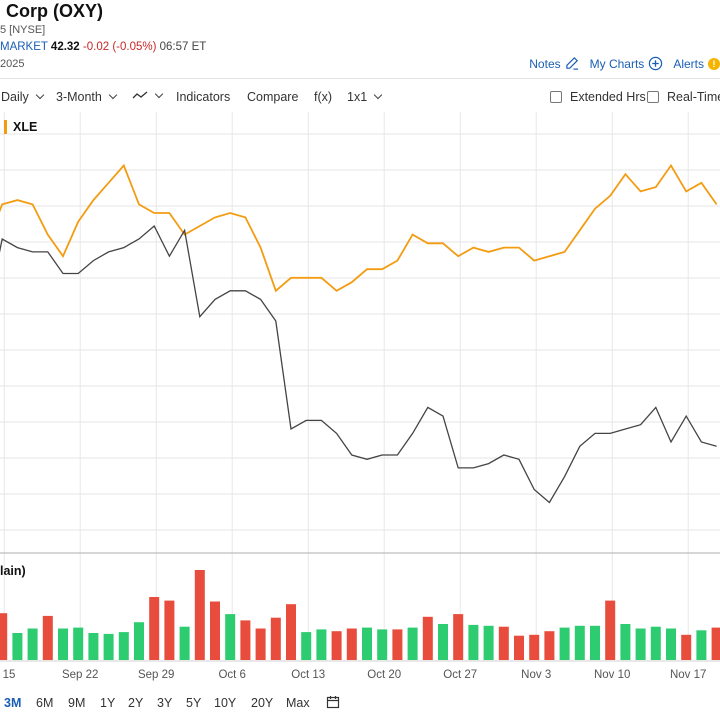 The height and width of the screenshot is (720, 720). What do you see at coordinates (231, 675) in the screenshot?
I see `x-tick-label: Oct 6` at bounding box center [231, 675].